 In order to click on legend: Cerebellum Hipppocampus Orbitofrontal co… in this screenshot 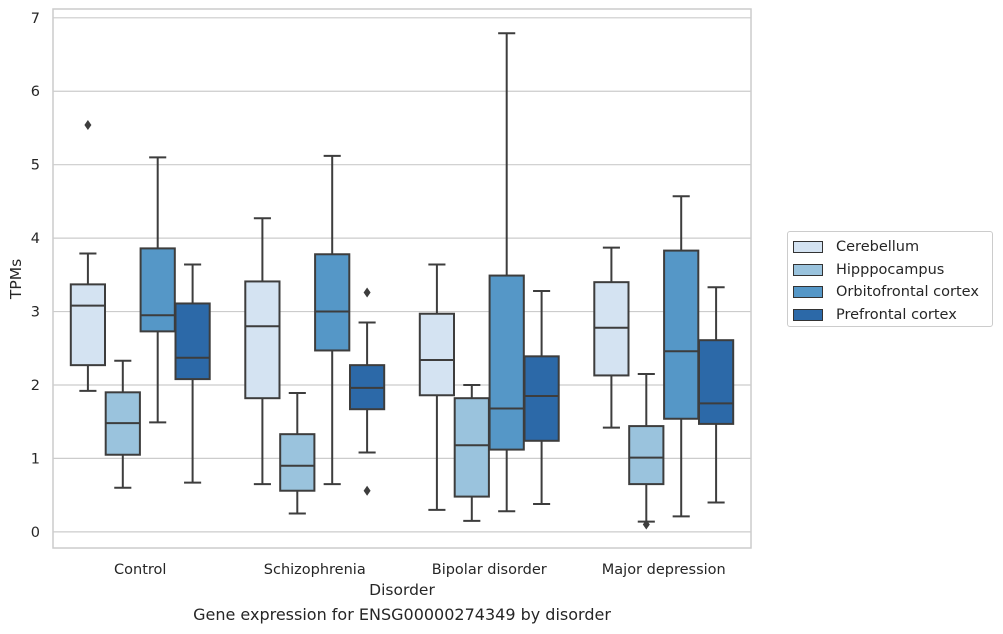, I will do `click(890, 279)`.